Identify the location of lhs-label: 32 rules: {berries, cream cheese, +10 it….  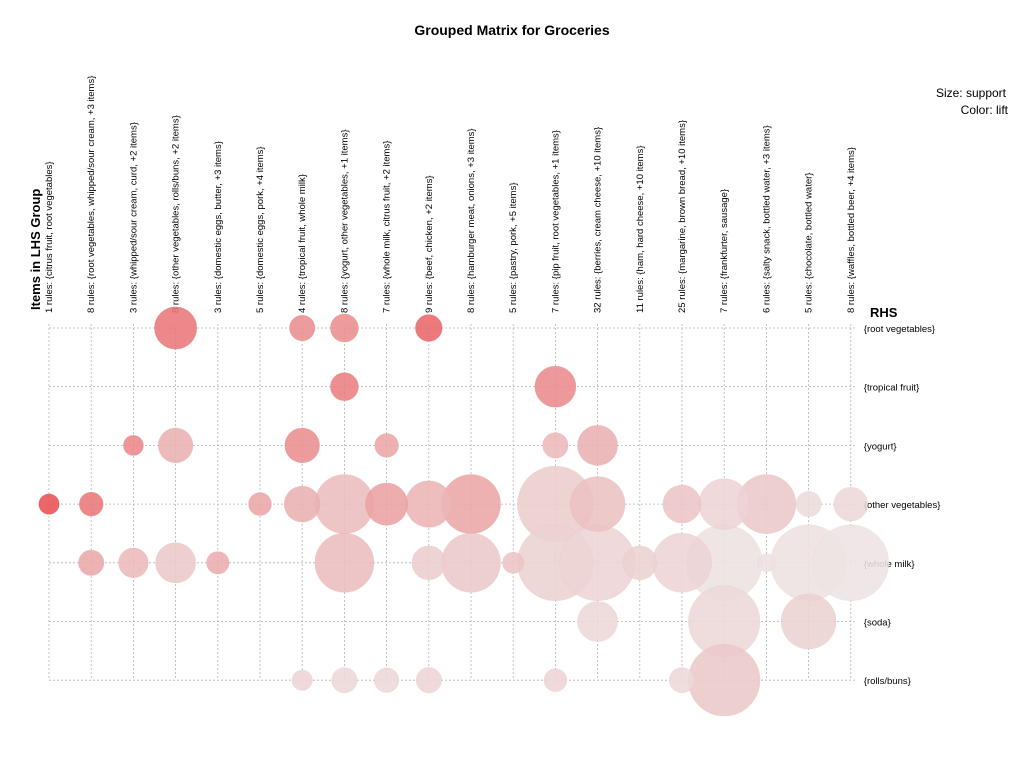
(598, 220).